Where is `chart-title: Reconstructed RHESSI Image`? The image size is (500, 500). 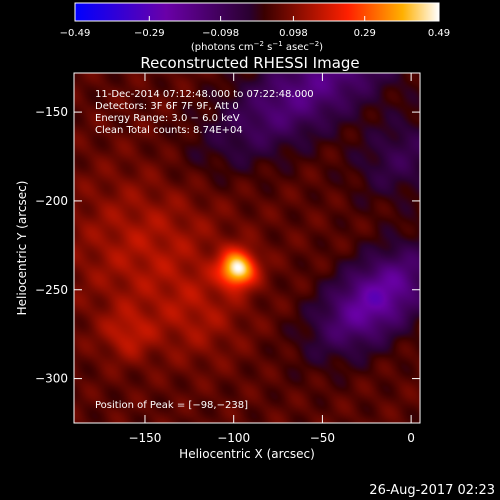
chart-title: Reconstructed RHESSI Image is located at coordinates (249, 63).